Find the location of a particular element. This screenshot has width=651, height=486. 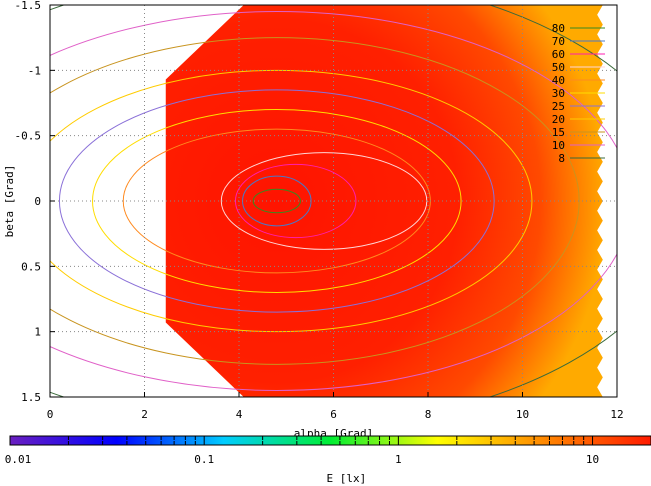

y-axis-ticks: -1.5 -1 -0.5 0 0.5 1 1.5 is located at coordinates (35, 202).